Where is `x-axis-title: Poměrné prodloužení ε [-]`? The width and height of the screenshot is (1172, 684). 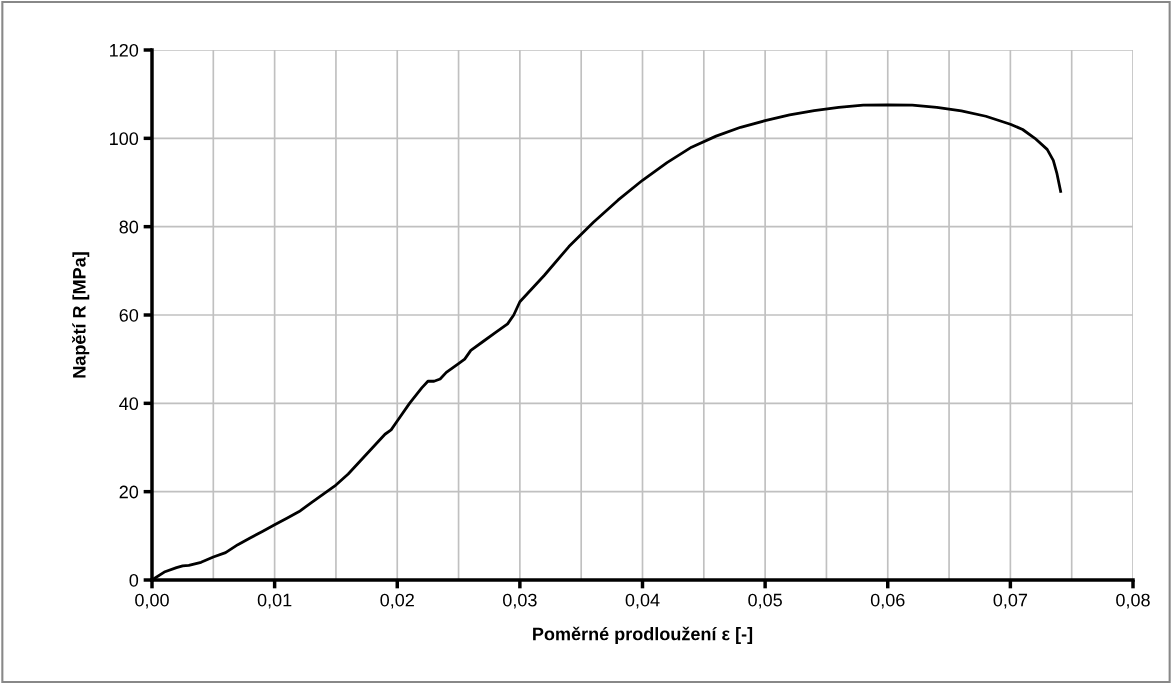 x-axis-title: Poměrné prodloužení ε [-] is located at coordinates (643, 635).